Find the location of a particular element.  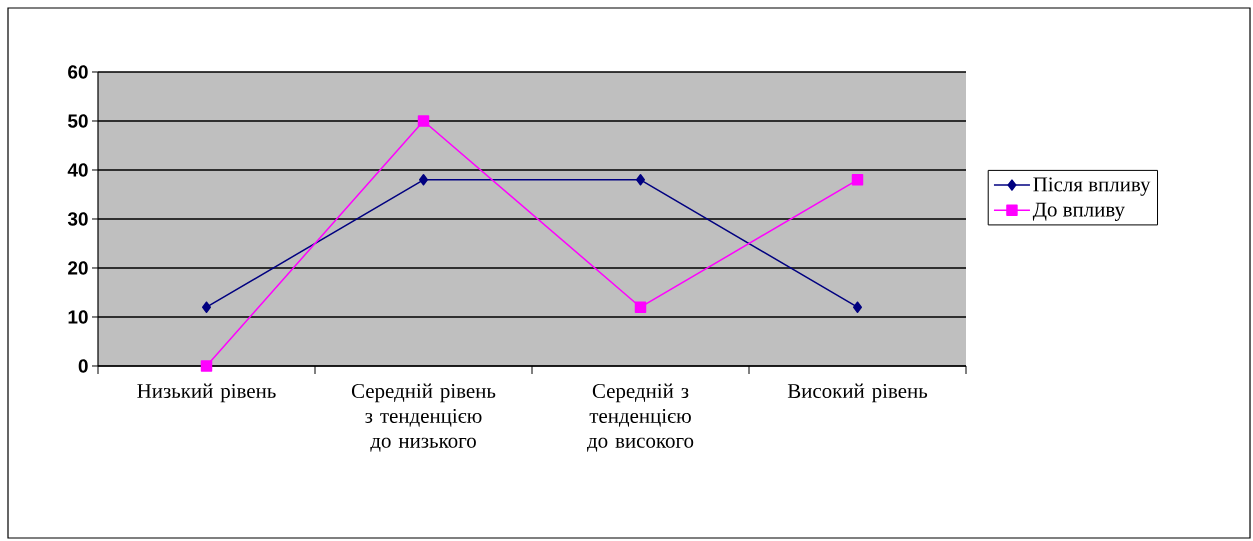

y-tick-label: 40 is located at coordinates (77, 170).